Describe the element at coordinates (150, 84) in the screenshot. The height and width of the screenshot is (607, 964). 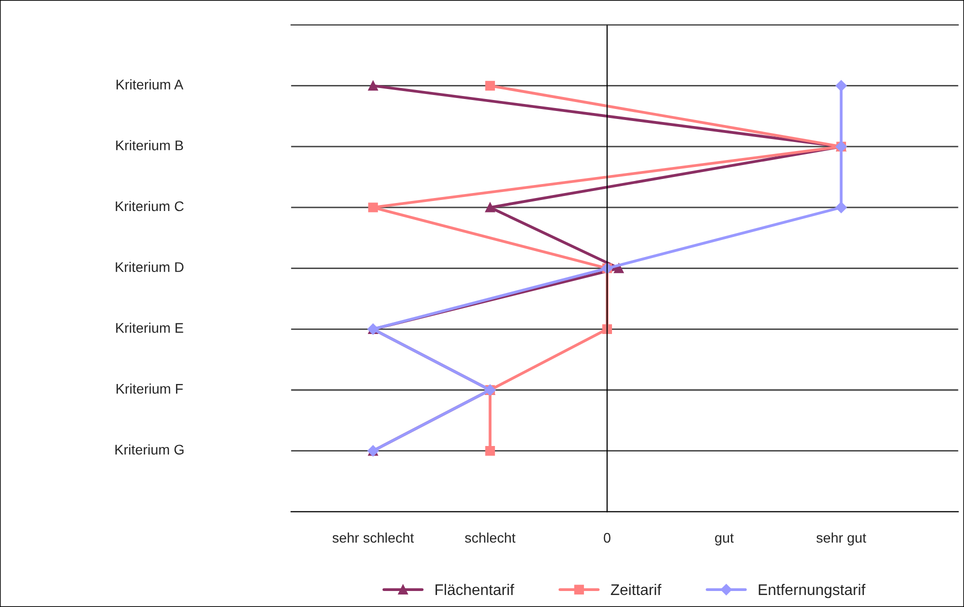
I see `y-tick-label: Kriterium A` at that location.